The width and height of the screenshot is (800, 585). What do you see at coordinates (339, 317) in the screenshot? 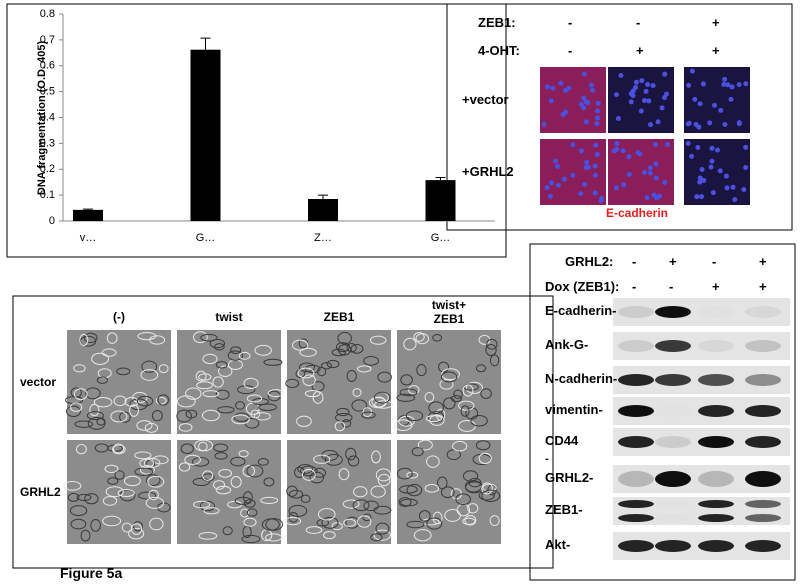
I see `column-header: ZEB1` at bounding box center [339, 317].